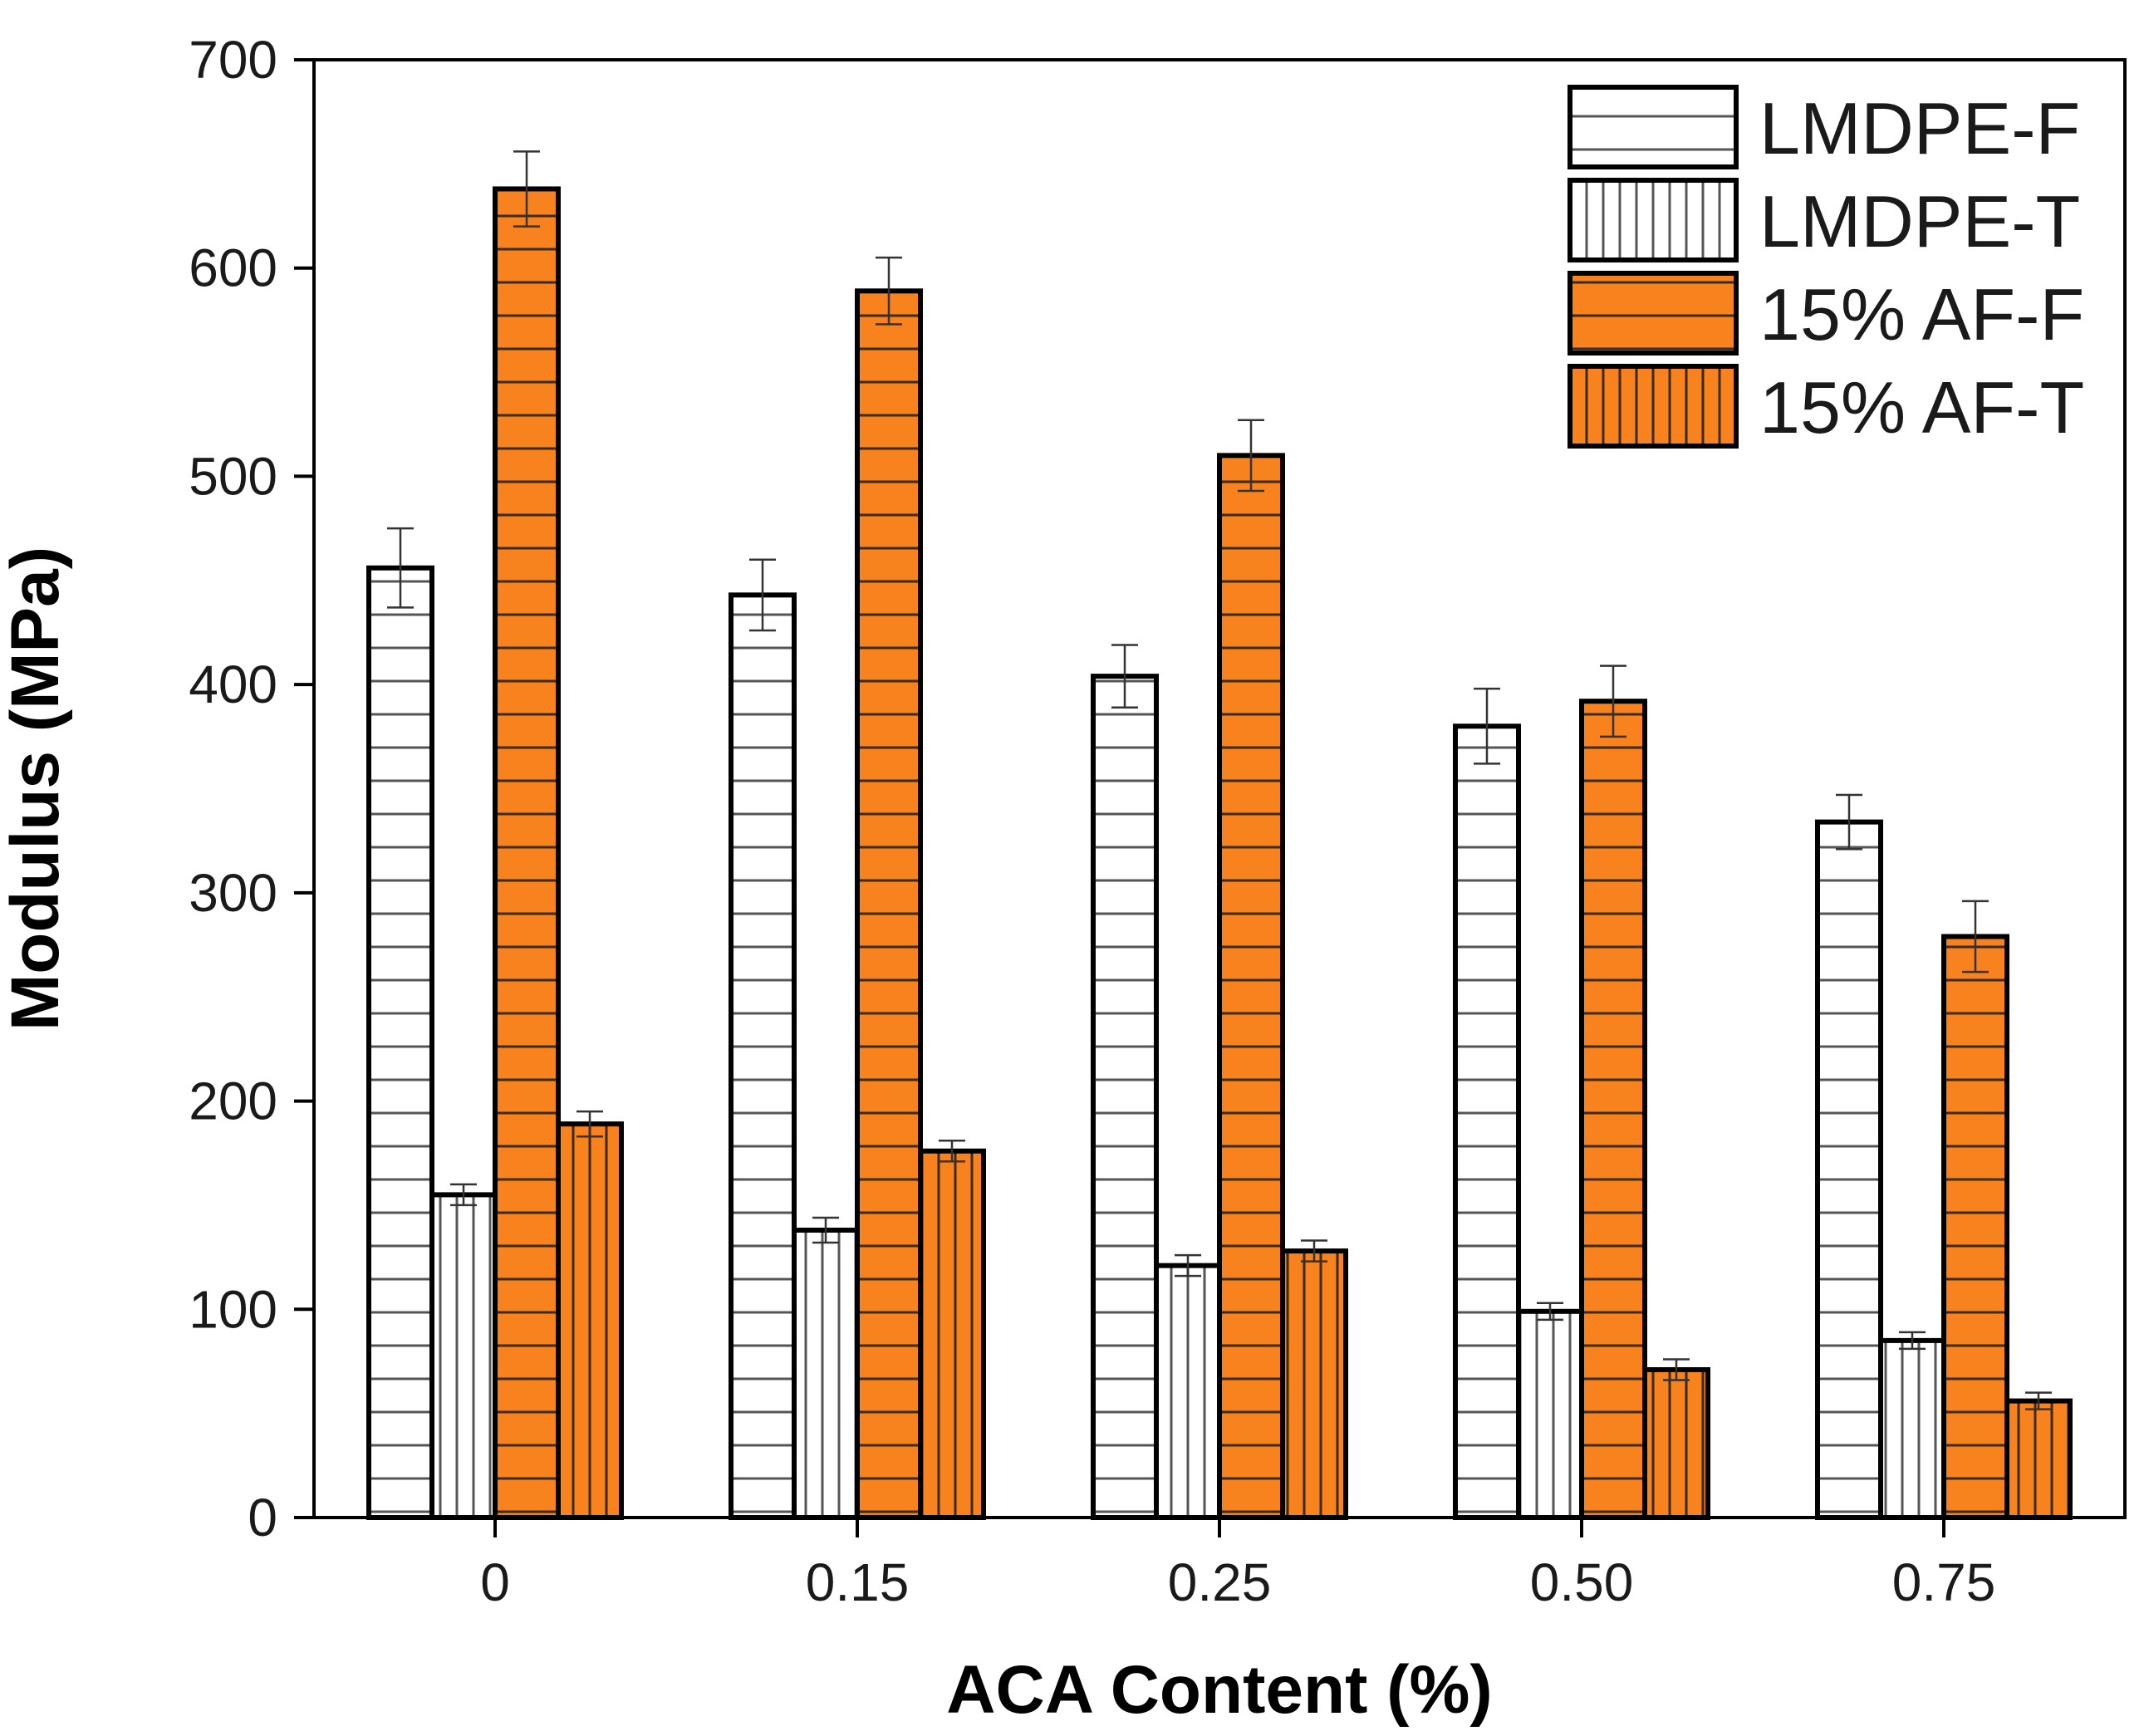 The width and height of the screenshot is (2144, 1736). What do you see at coordinates (233, 268) in the screenshot?
I see `y-tick-label: 600` at bounding box center [233, 268].